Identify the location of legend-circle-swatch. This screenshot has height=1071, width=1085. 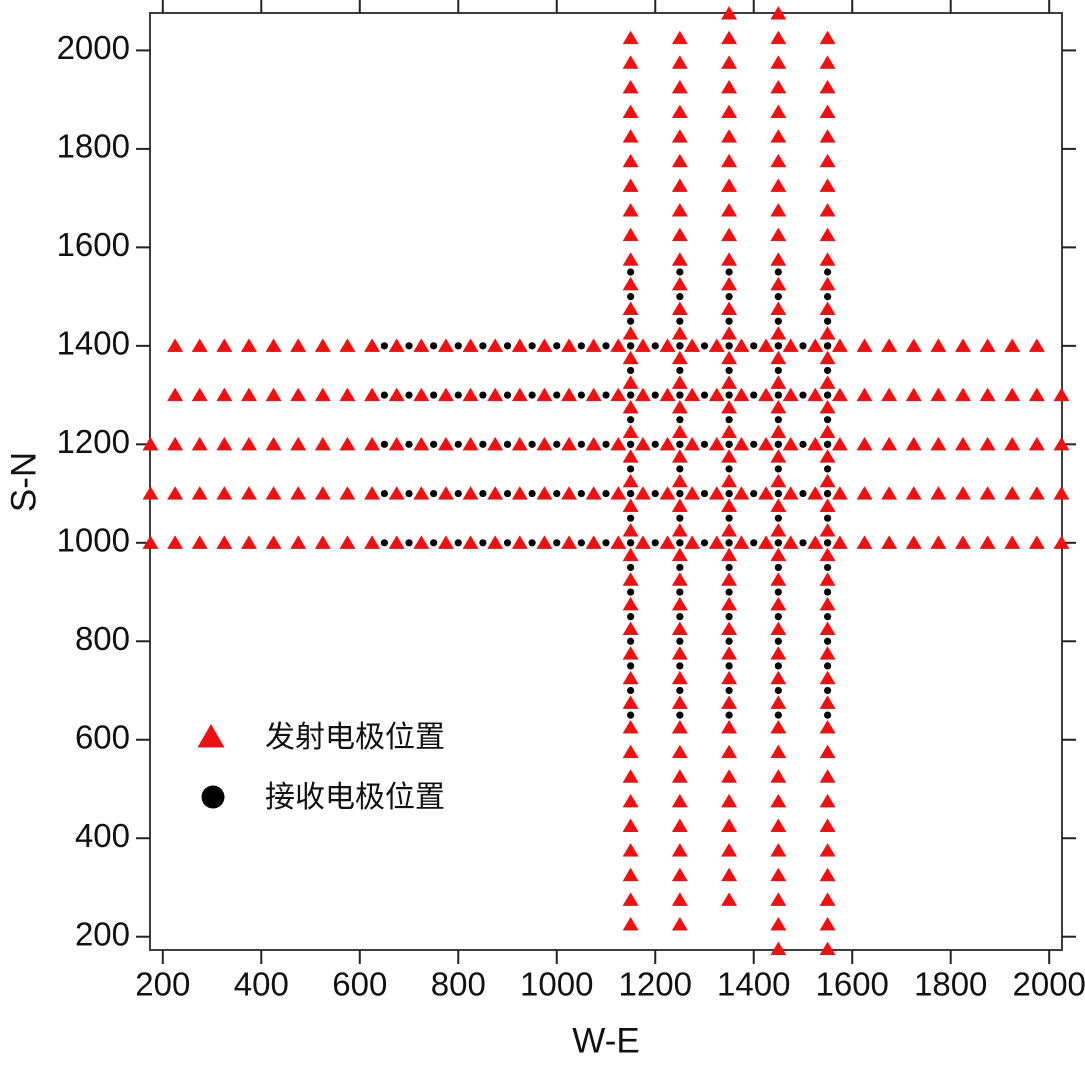
(213, 797).